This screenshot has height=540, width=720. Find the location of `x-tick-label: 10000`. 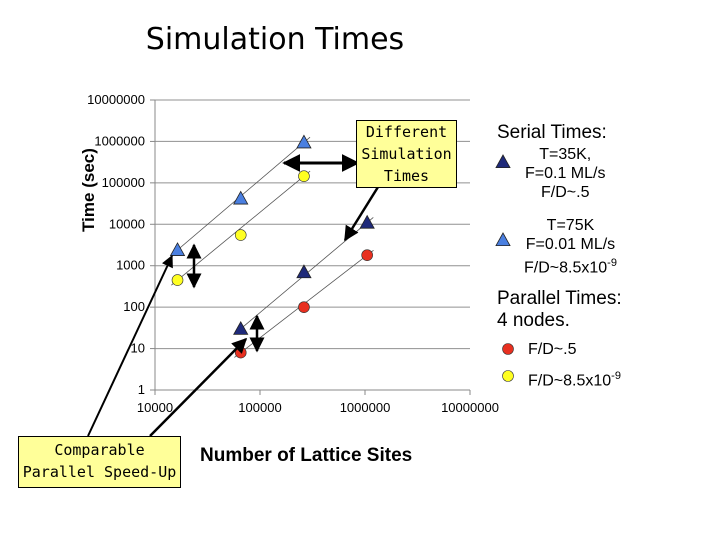

x-tick-label: 10000 is located at coordinates (155, 407).